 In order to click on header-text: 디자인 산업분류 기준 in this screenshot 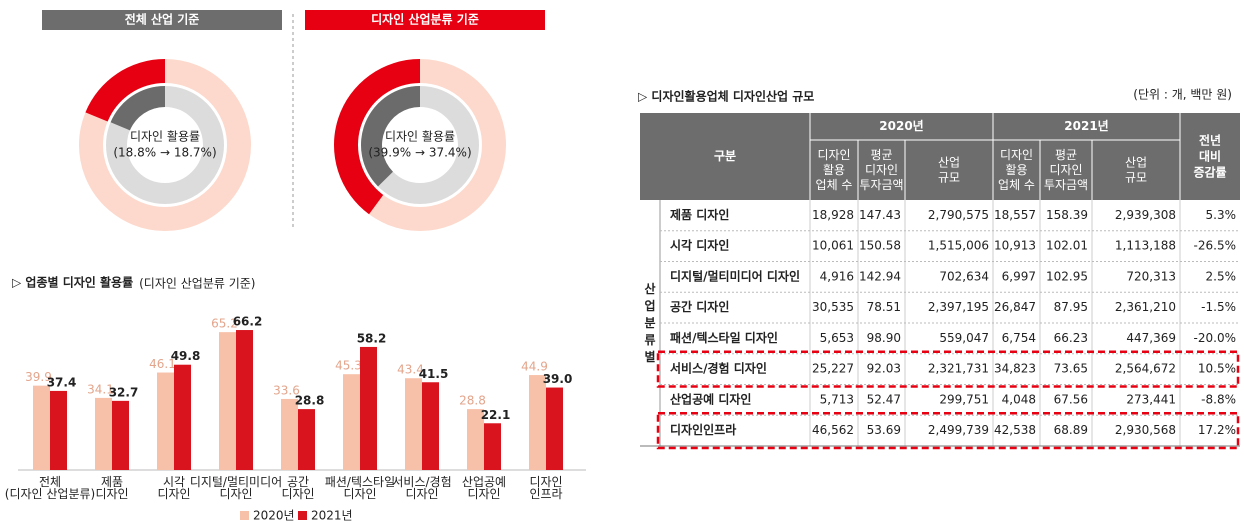, I will do `click(425, 19)`.